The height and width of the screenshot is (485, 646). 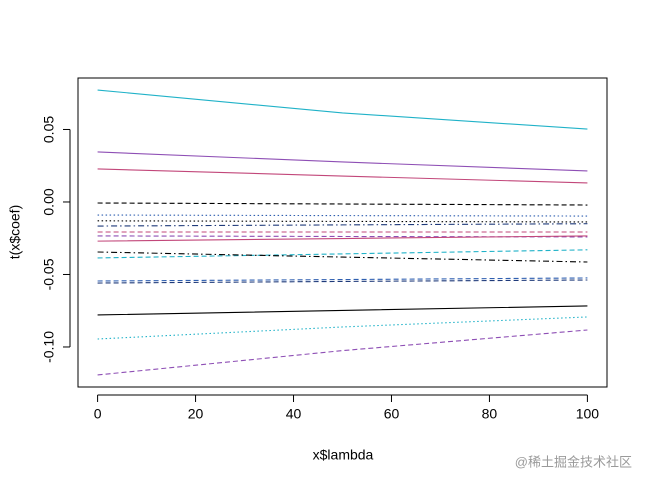 What do you see at coordinates (49, 274) in the screenshot?
I see `y-tick-label: -0.05` at bounding box center [49, 274].